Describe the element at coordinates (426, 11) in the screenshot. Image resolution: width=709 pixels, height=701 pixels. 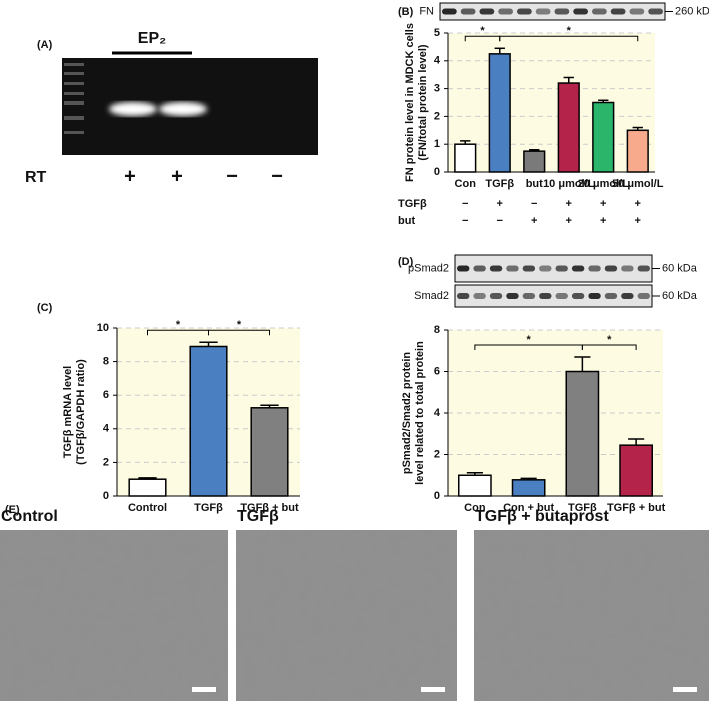
I see `blot-label: FN` at that location.